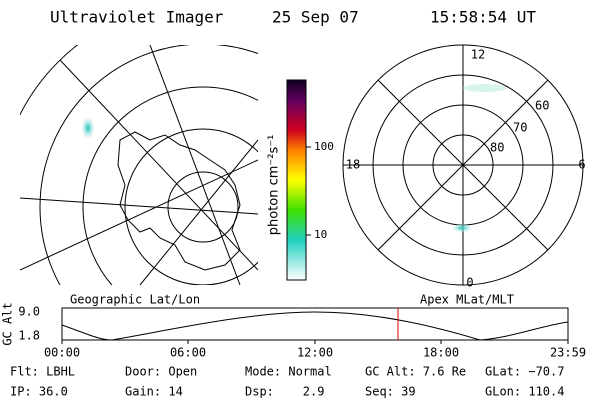  What do you see at coordinates (296, 180) in the screenshot?
I see `colorbar` at bounding box center [296, 180].